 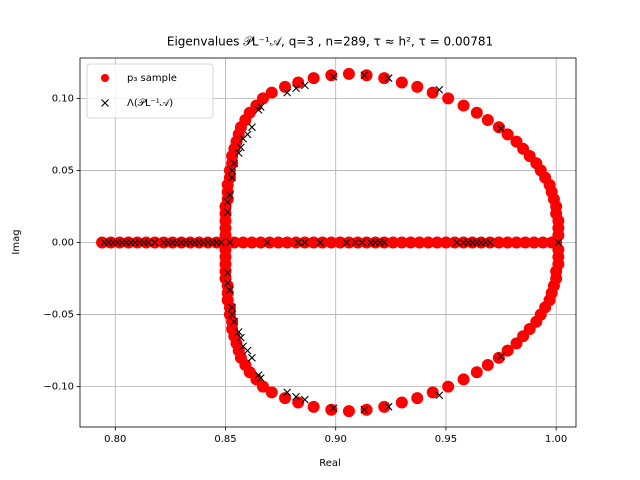 I want to click on x-tick-label: 0.95, so click(x=446, y=439).